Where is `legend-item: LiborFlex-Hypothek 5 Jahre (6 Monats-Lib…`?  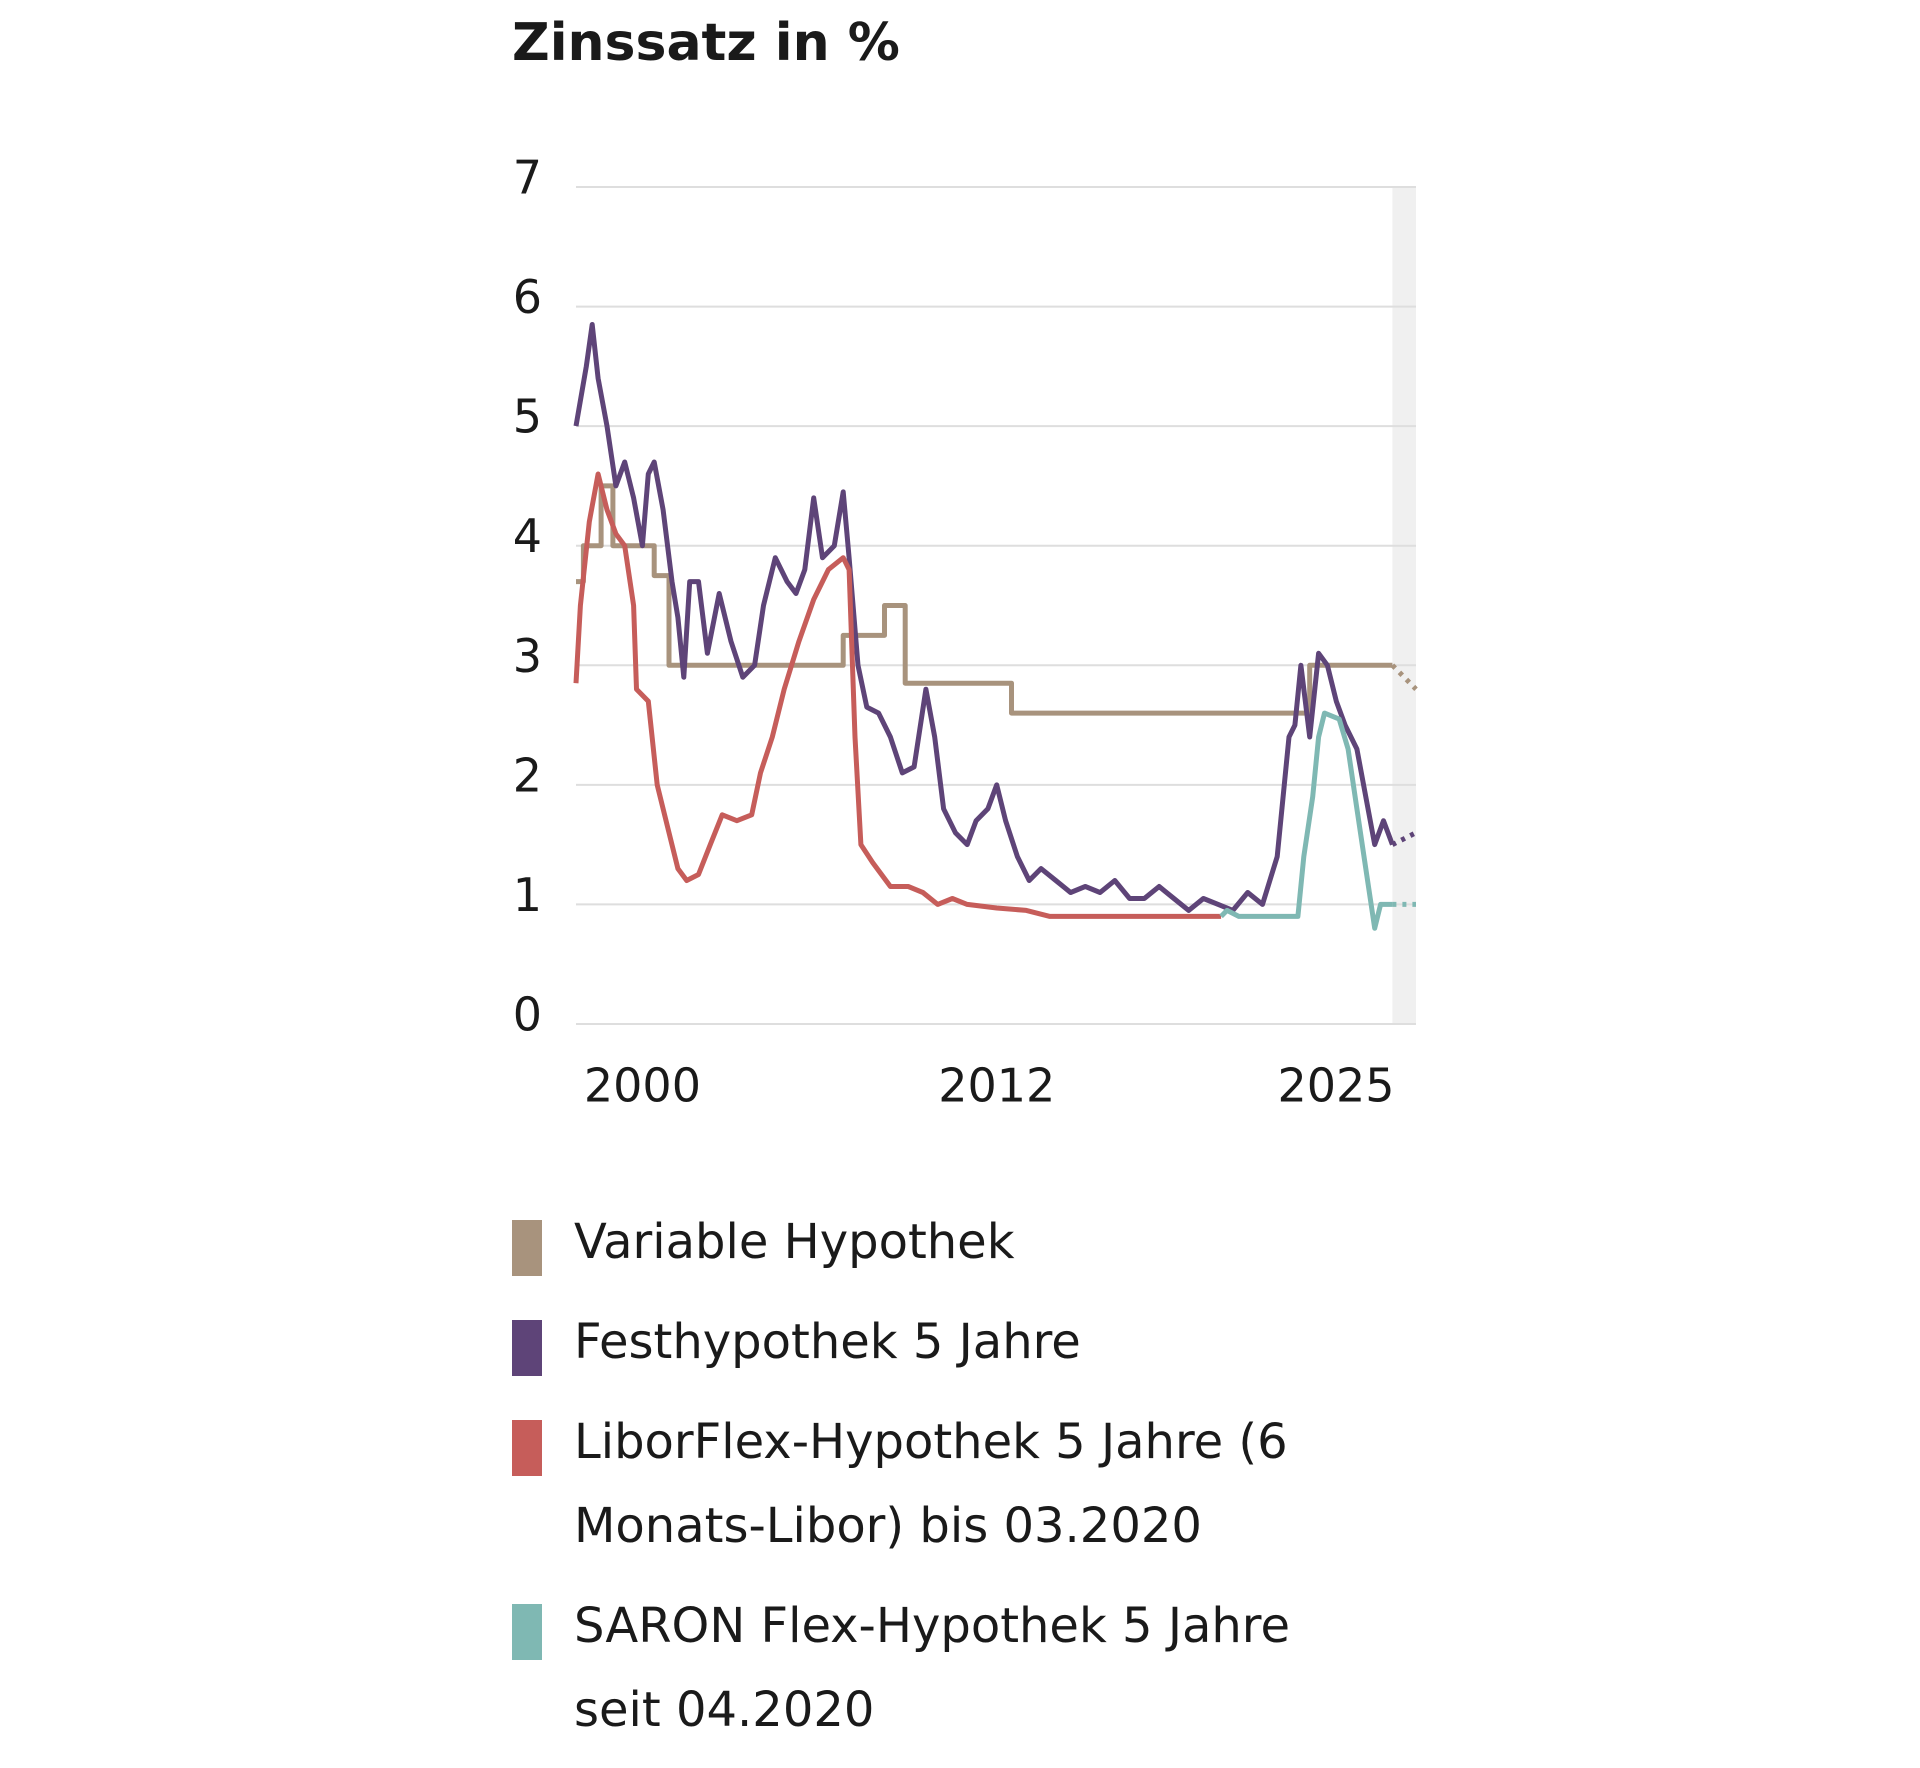 legend-item: LiborFlex-Hypothek 5 Jahre (6 Monats-Lib… is located at coordinates (922, 1484).